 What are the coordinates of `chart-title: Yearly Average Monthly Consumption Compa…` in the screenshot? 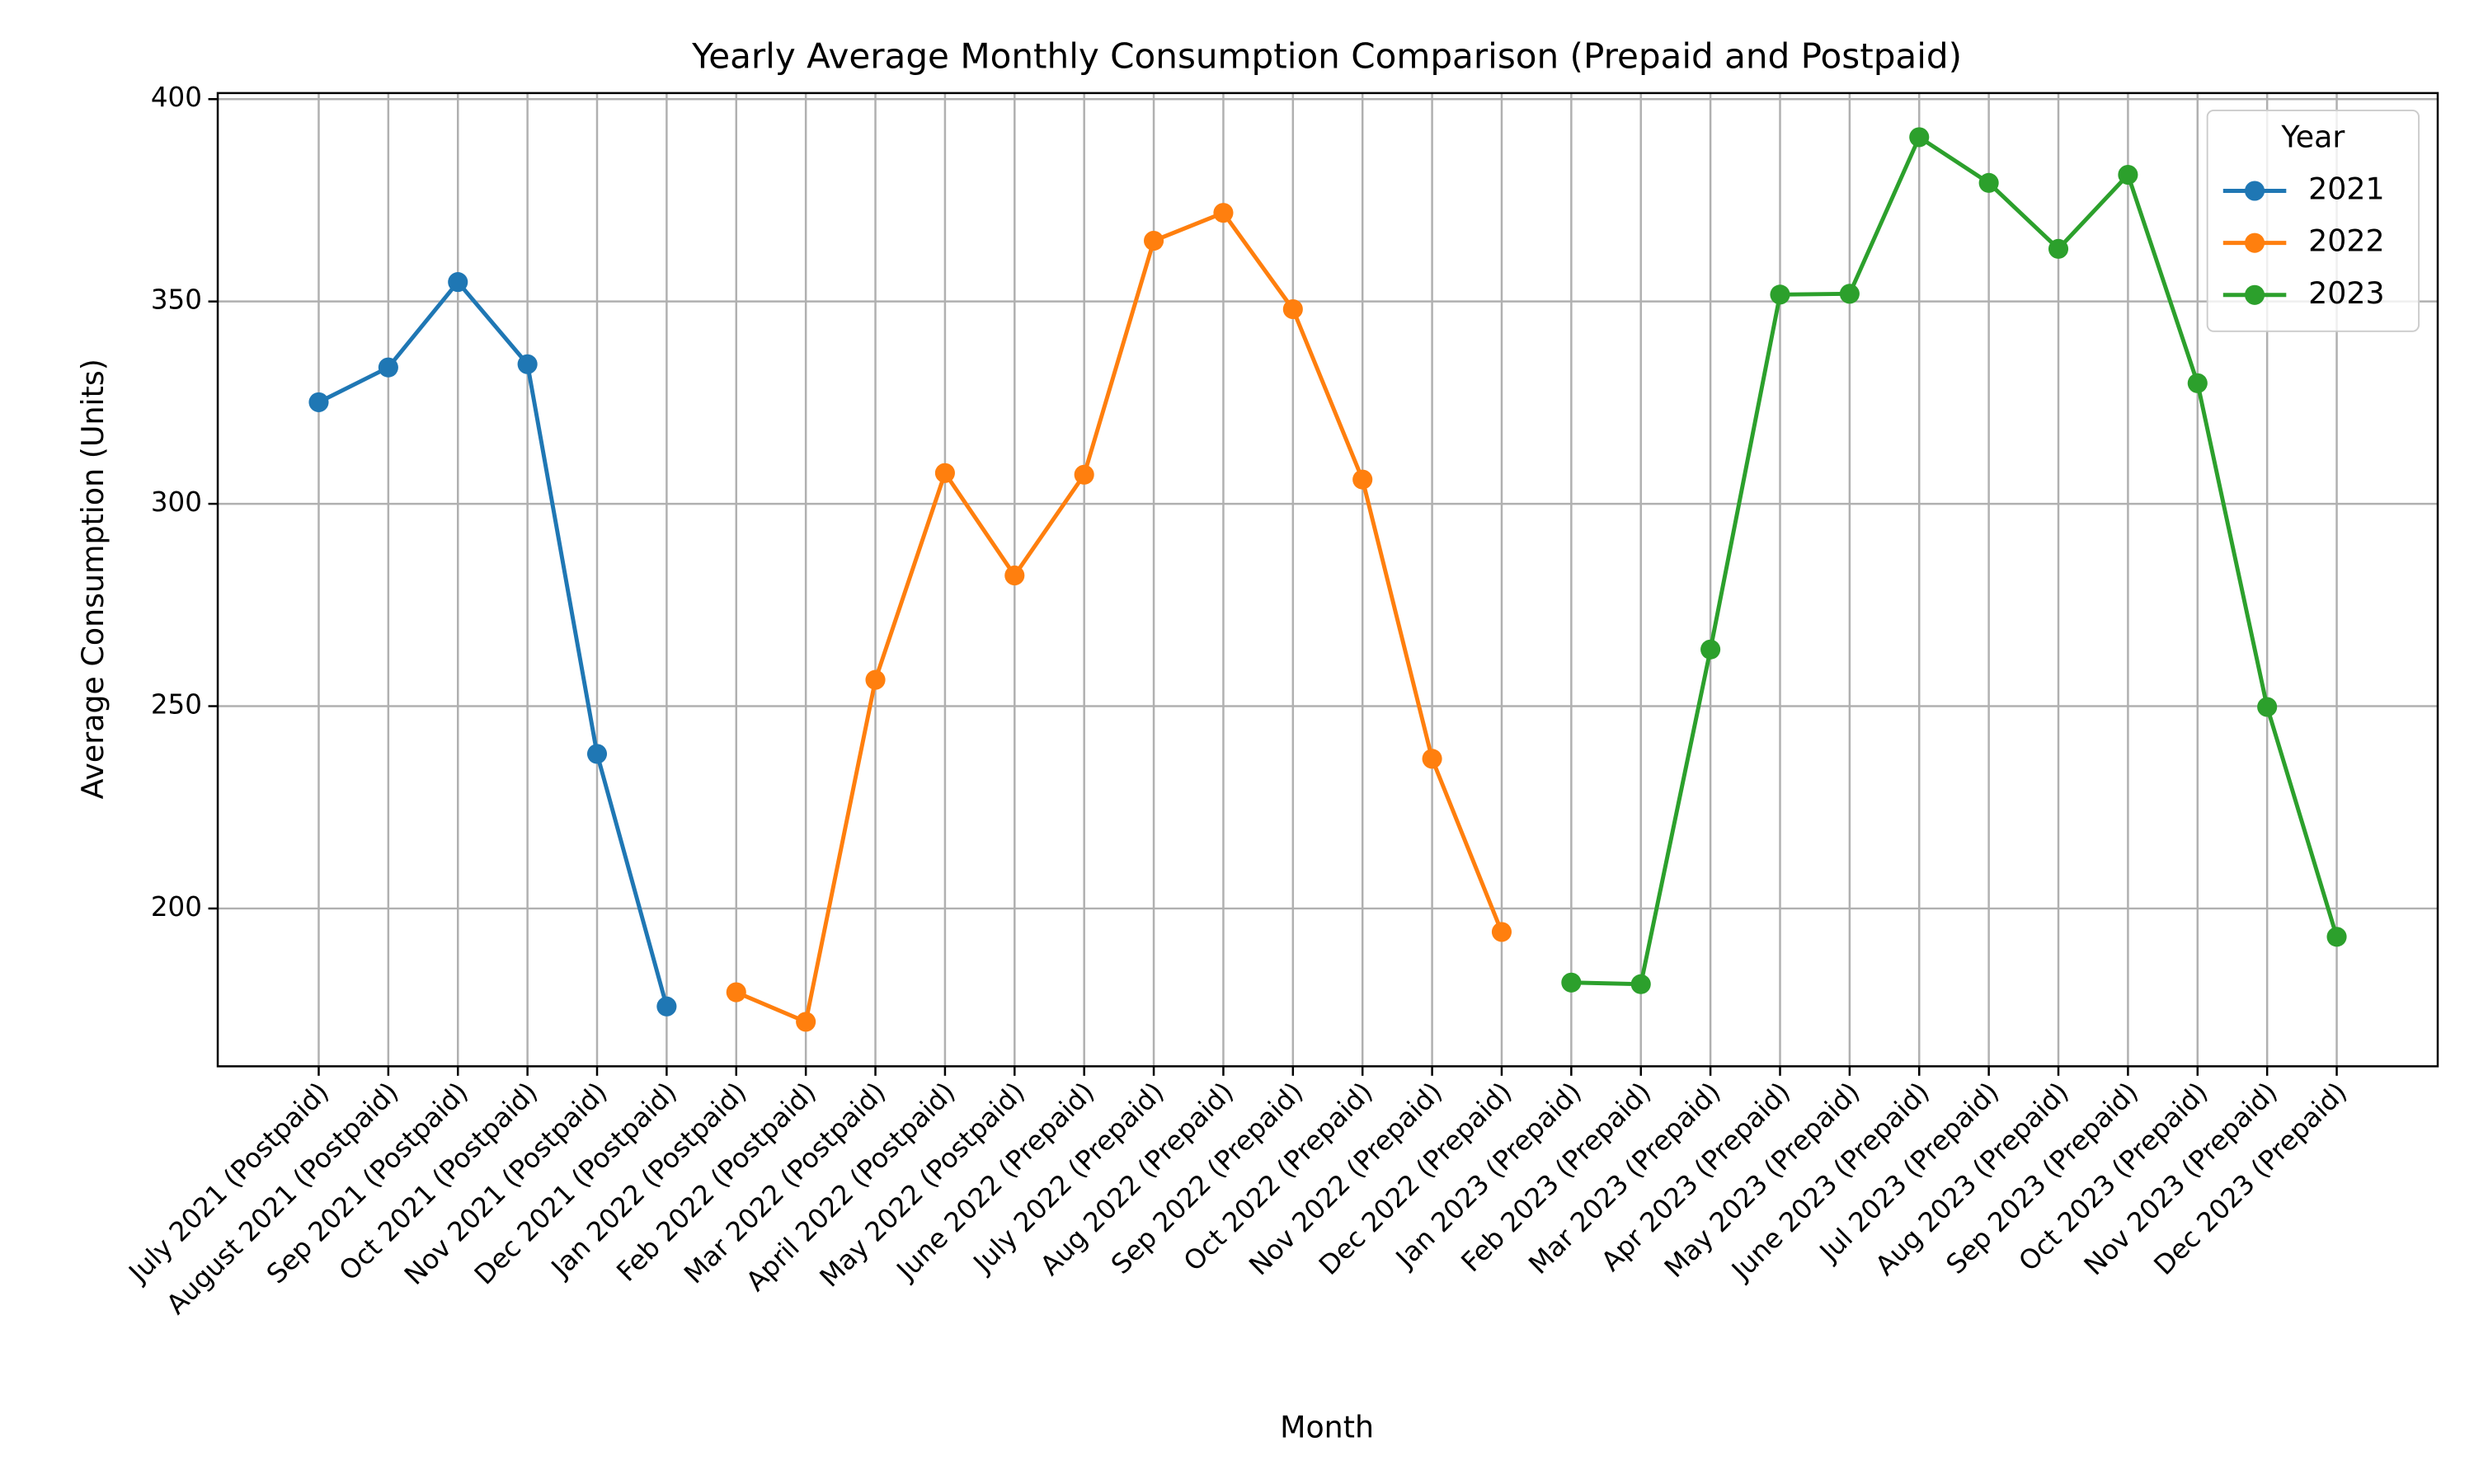 It's located at (1326, 55).